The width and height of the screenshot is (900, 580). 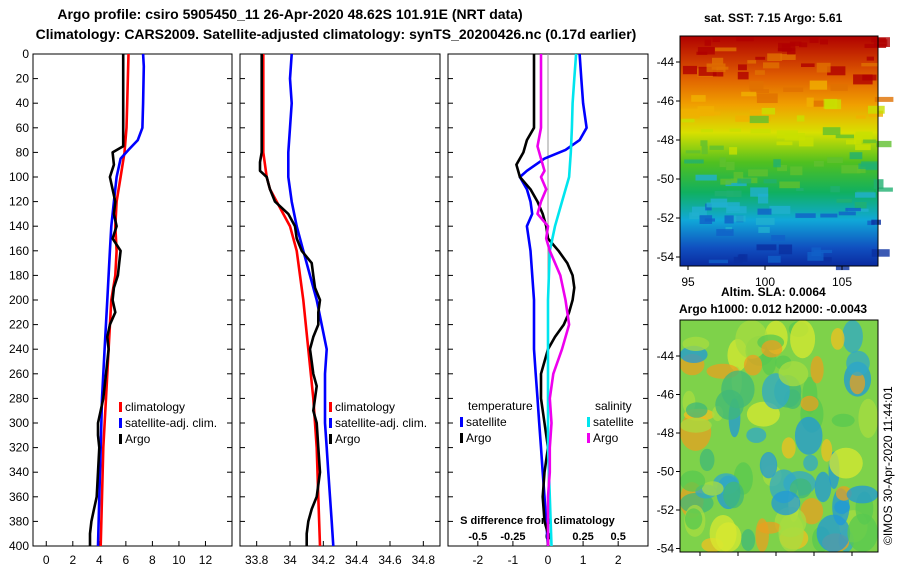 I want to click on difference-xtick-label: 1, so click(x=583, y=560).